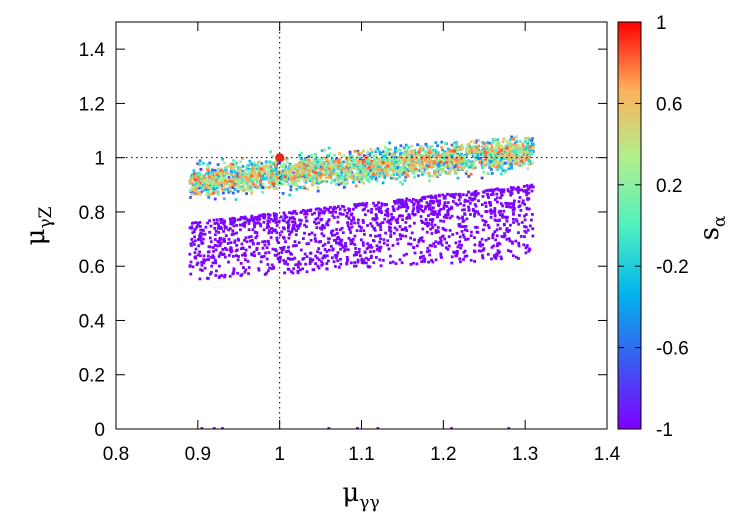 Image resolution: width=750 pixels, height=525 pixels. I want to click on y-axis-title: μγZ, so click(38, 225).